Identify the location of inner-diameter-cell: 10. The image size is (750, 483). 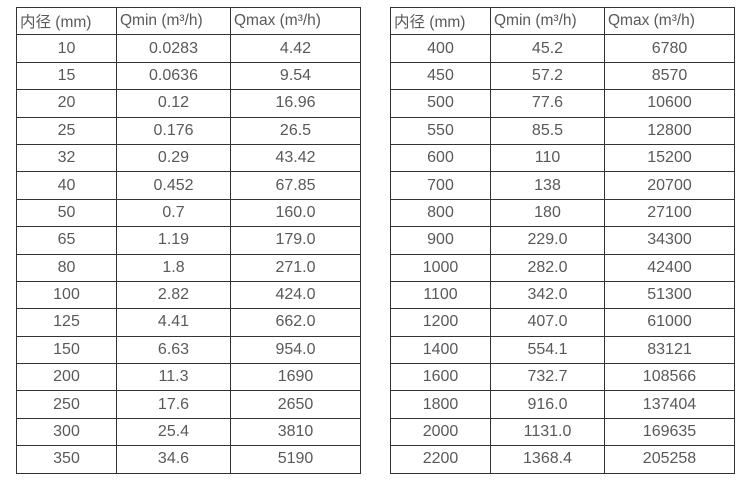
(66, 48).